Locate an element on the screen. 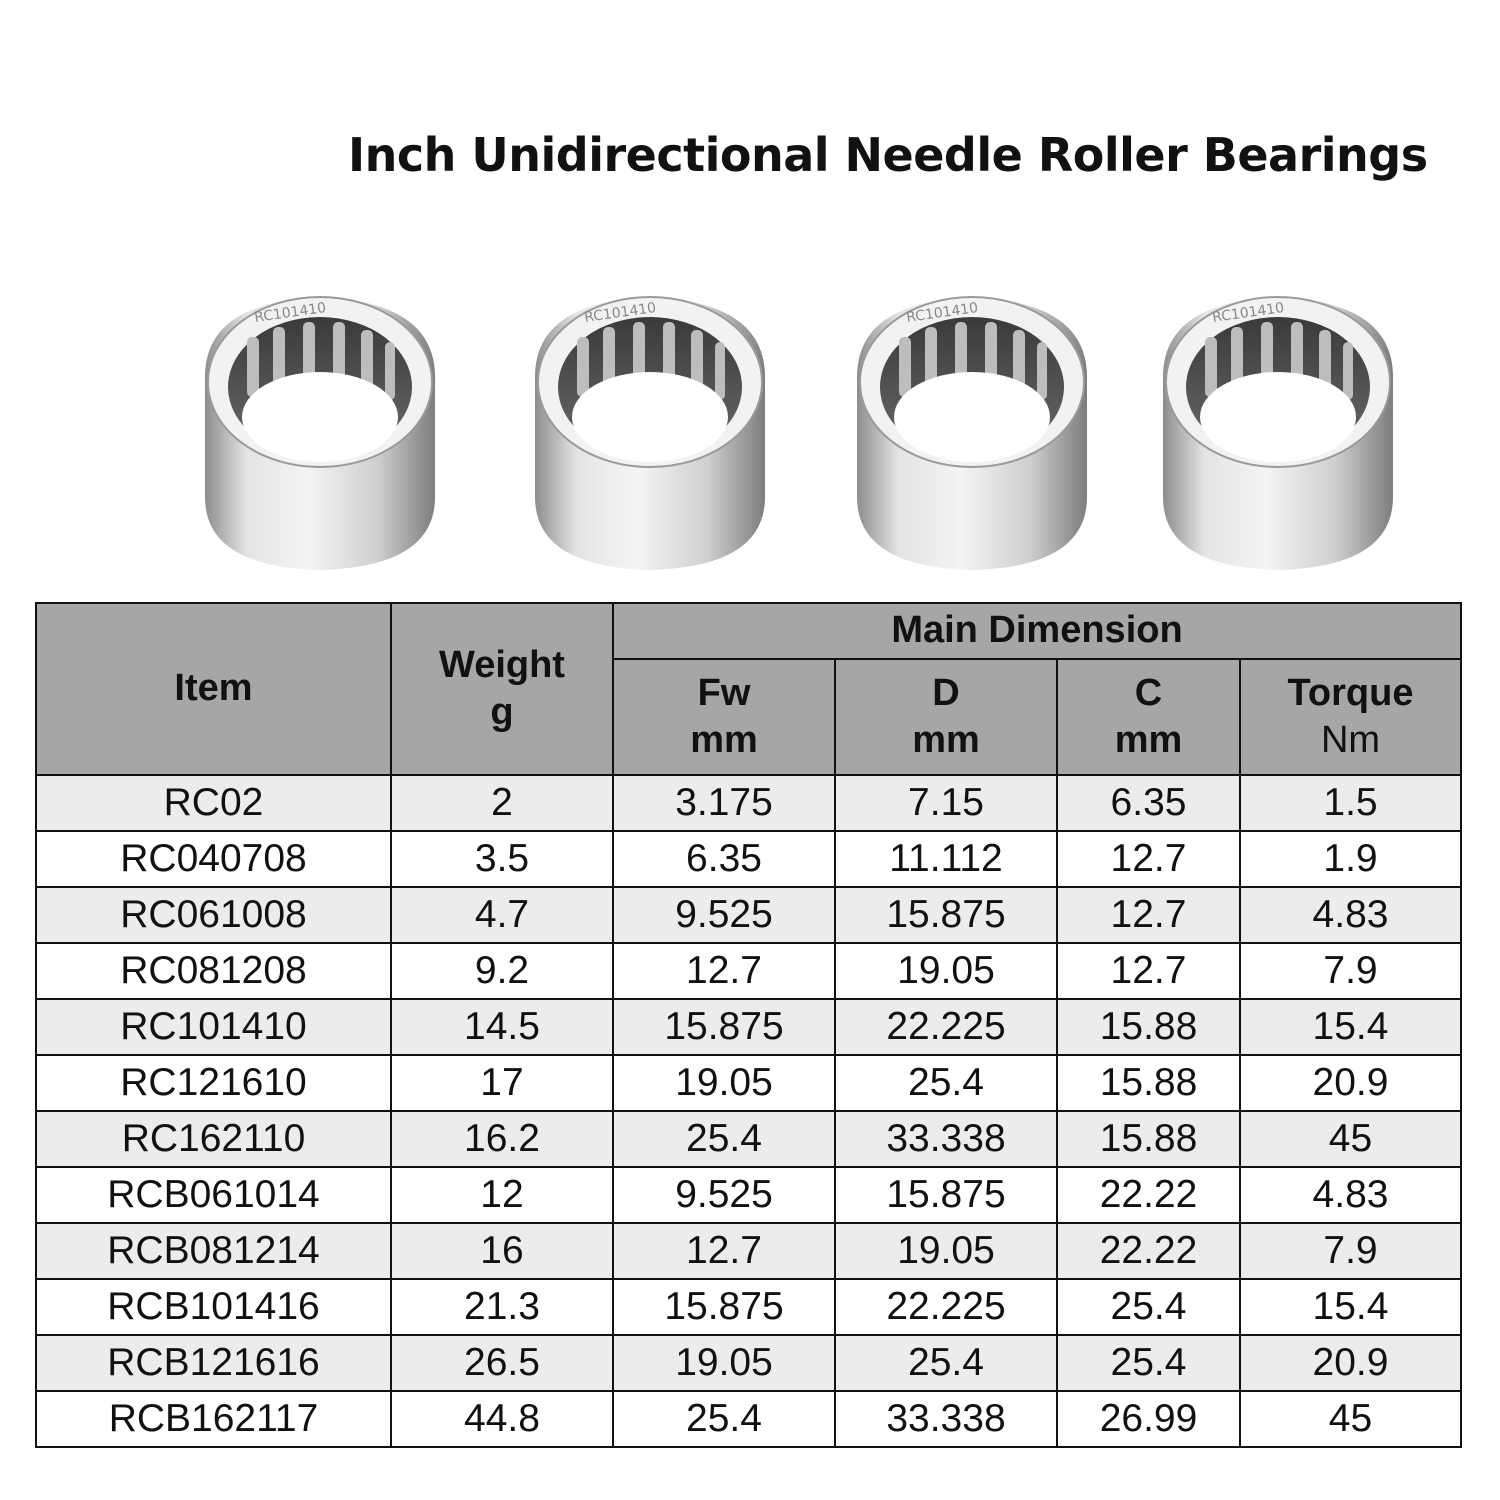  cell-item: RC101410 is located at coordinates (213, 1027).